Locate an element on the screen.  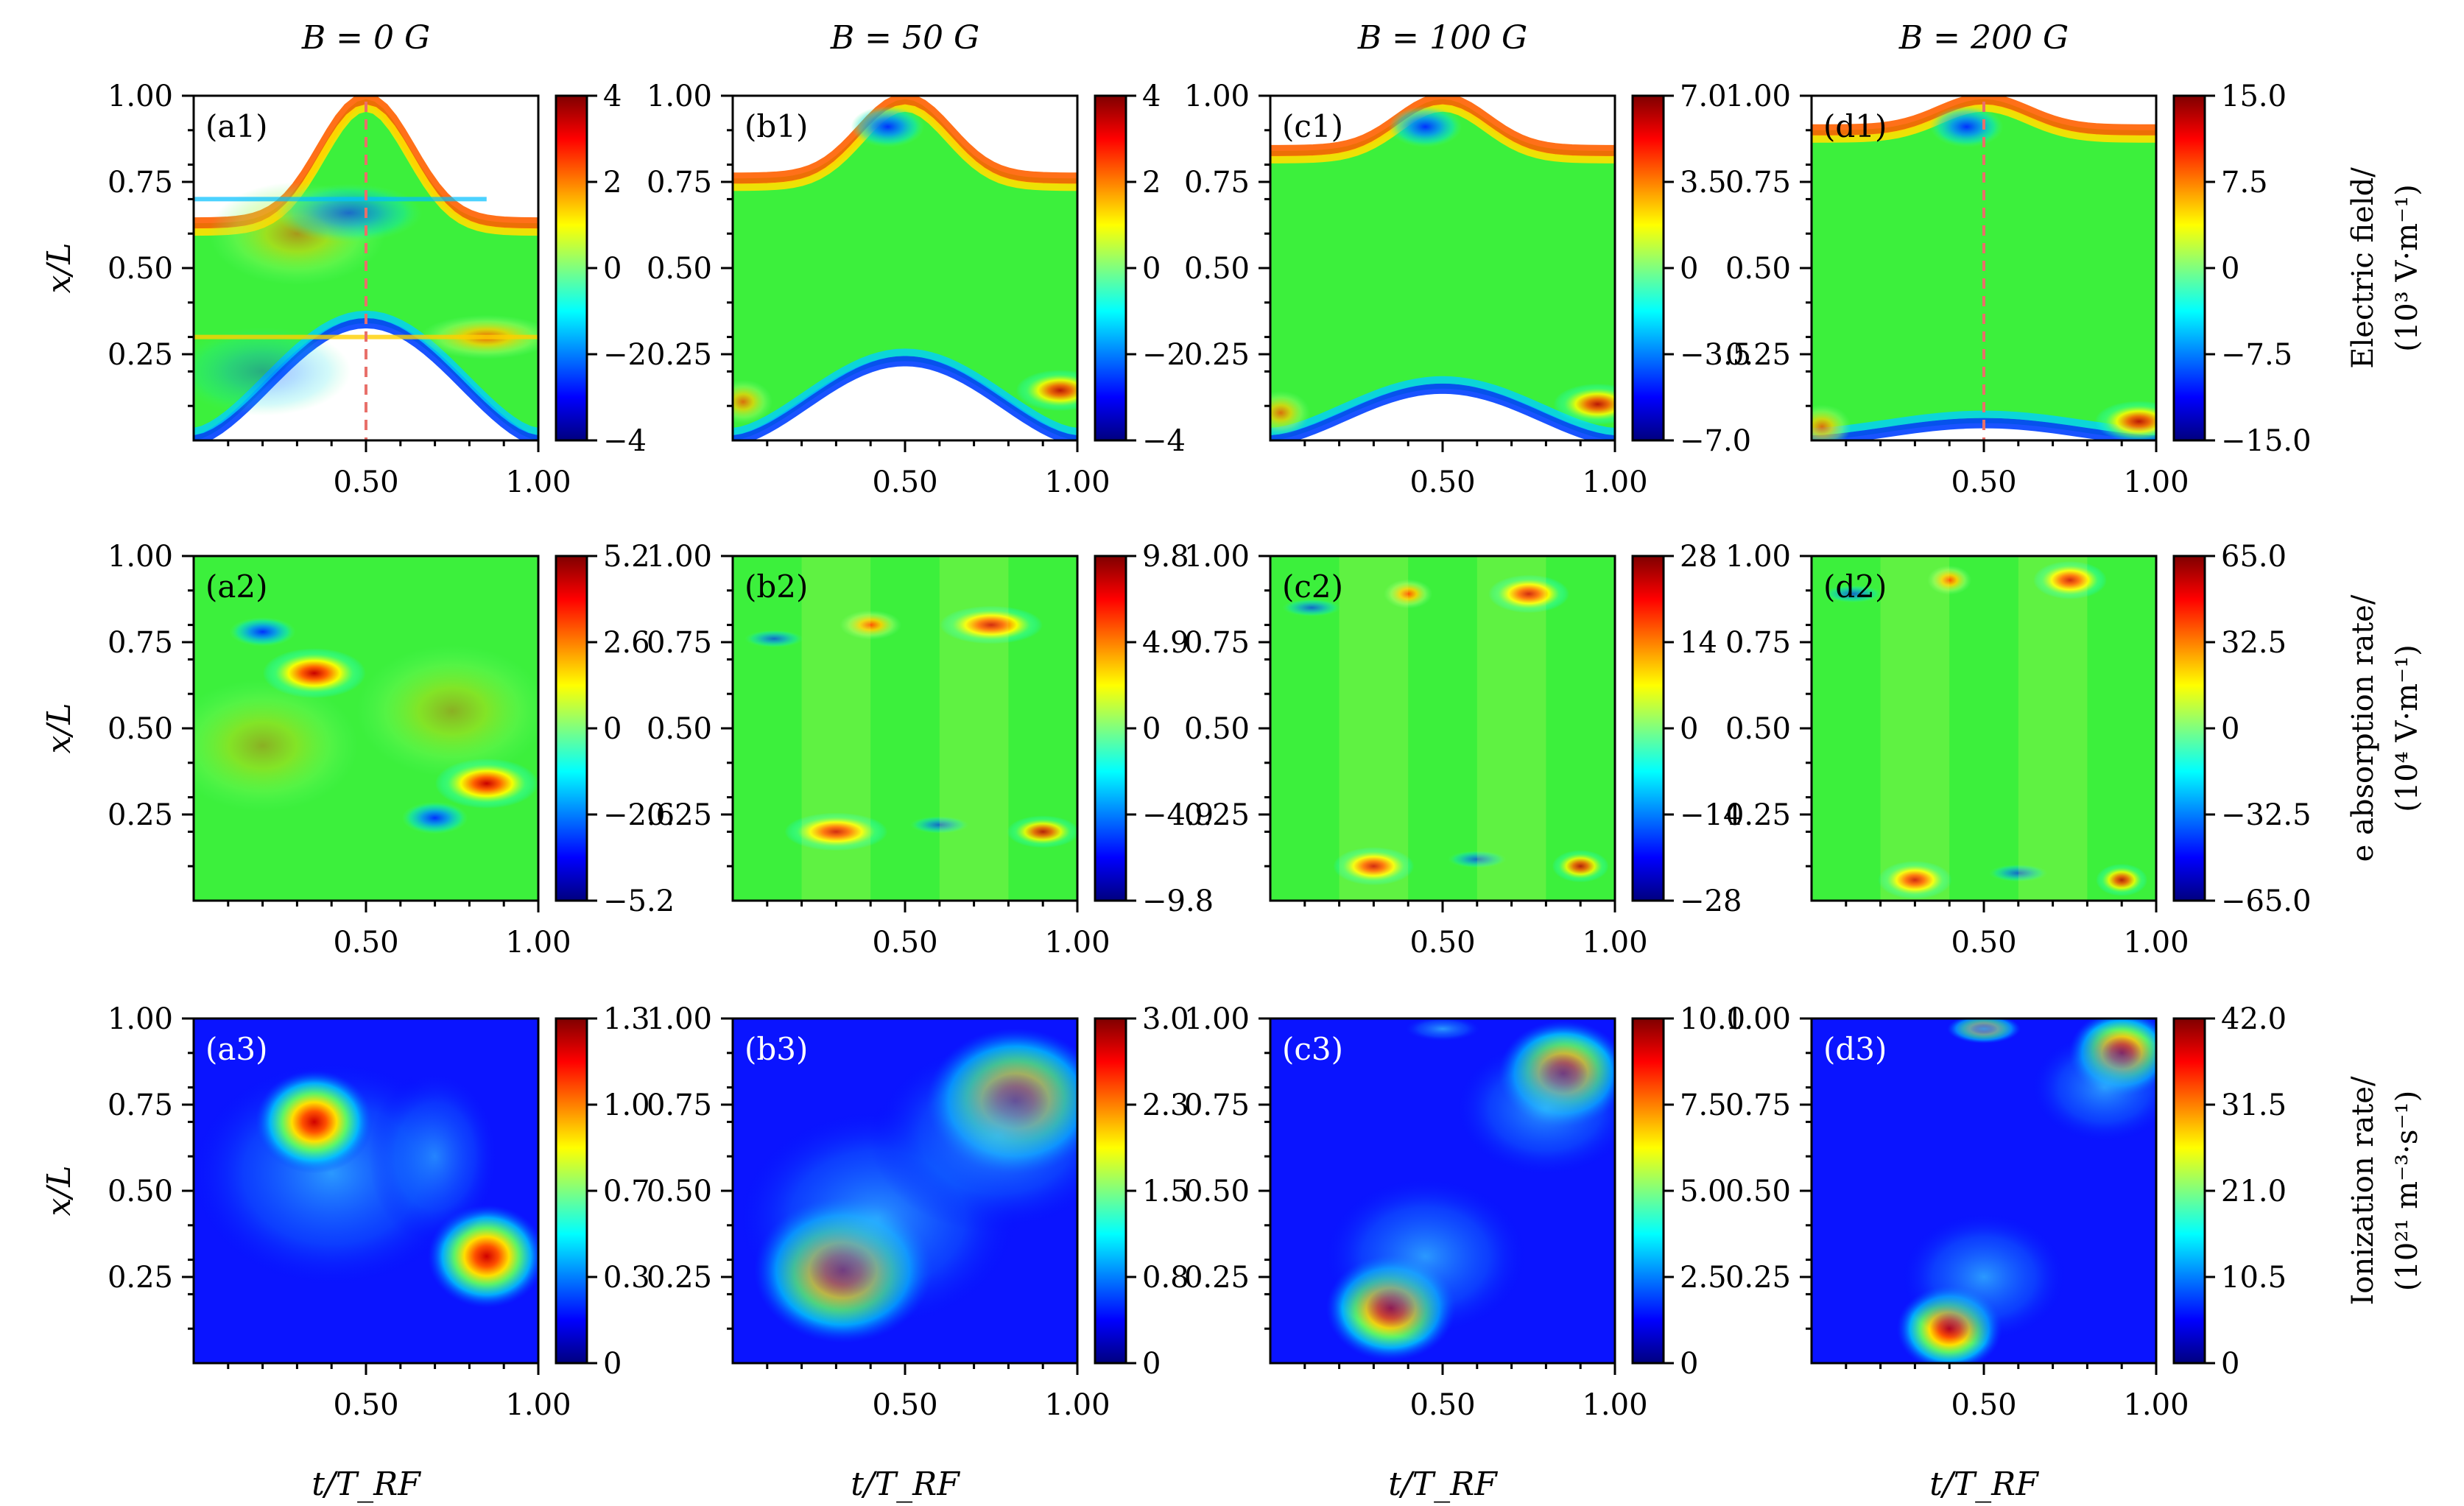
colorbar-tick-label: 7.0 is located at coordinates (1703, 96).